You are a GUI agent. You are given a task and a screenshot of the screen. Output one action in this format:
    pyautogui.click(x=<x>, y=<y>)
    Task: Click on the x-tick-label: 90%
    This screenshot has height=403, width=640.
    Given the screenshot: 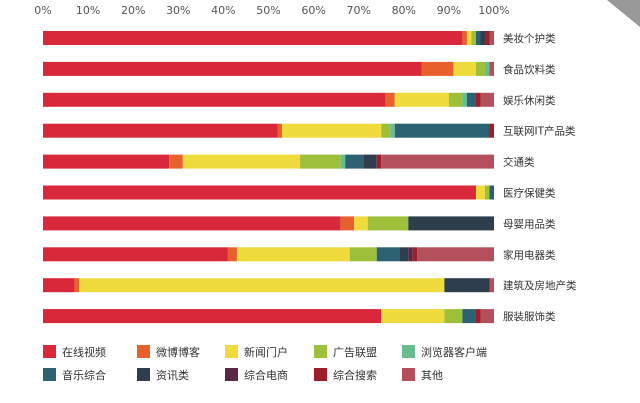 What is the action you would take?
    pyautogui.click(x=449, y=10)
    